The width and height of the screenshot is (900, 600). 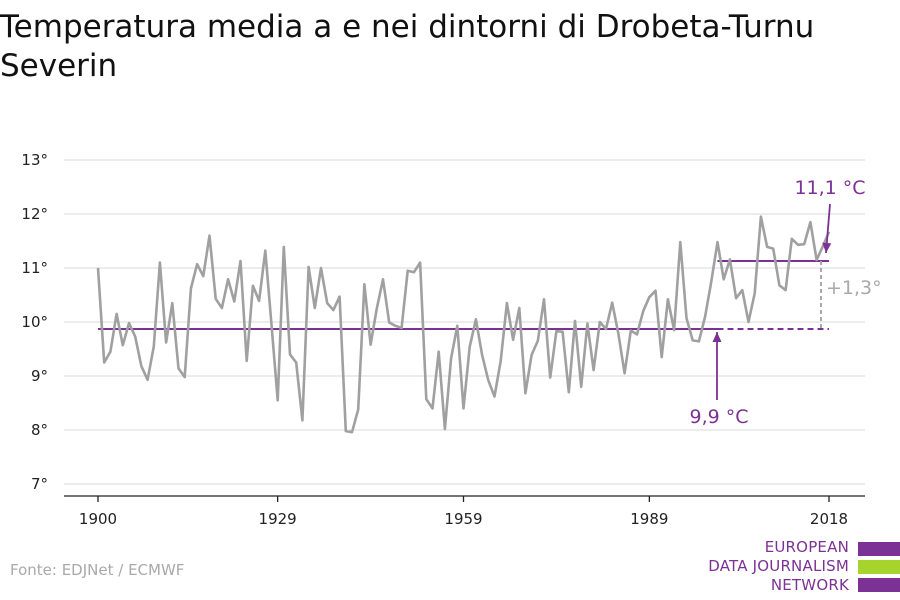 What do you see at coordinates (34, 160) in the screenshot?
I see `y-tick-label: 13°` at bounding box center [34, 160].